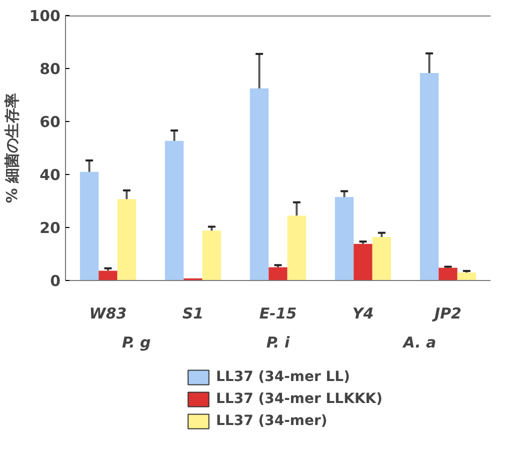  Describe the element at coordinates (55, 281) in the screenshot. I see `y-tick-label: 0` at that location.